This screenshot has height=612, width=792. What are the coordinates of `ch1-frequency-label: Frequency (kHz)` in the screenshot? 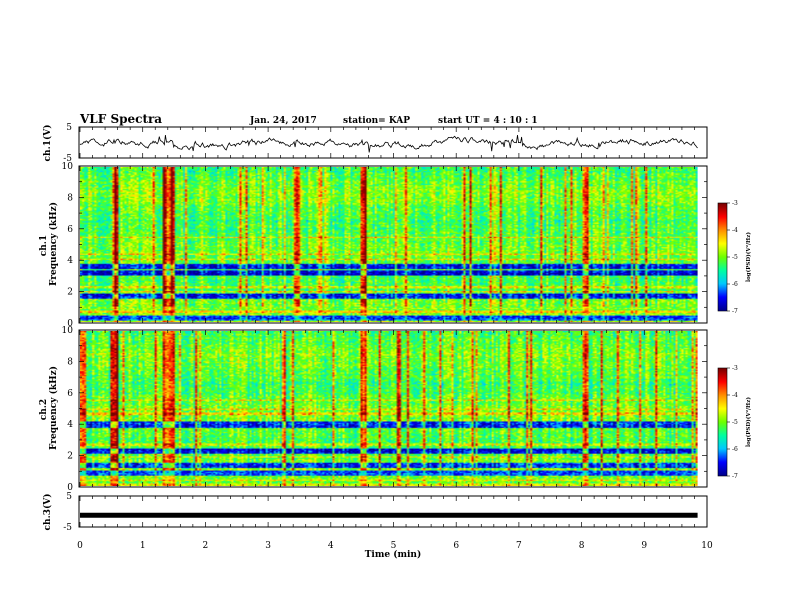 It's located at (53, 244).